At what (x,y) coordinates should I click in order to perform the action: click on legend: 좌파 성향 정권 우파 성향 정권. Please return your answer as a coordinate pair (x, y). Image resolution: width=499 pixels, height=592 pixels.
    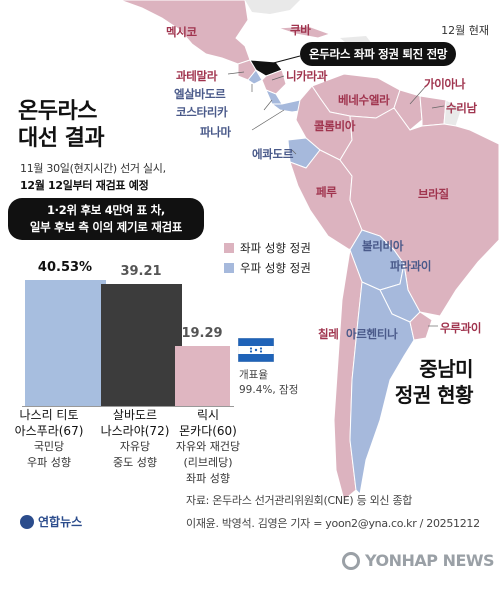
    Looking at the image, I should click on (267, 258).